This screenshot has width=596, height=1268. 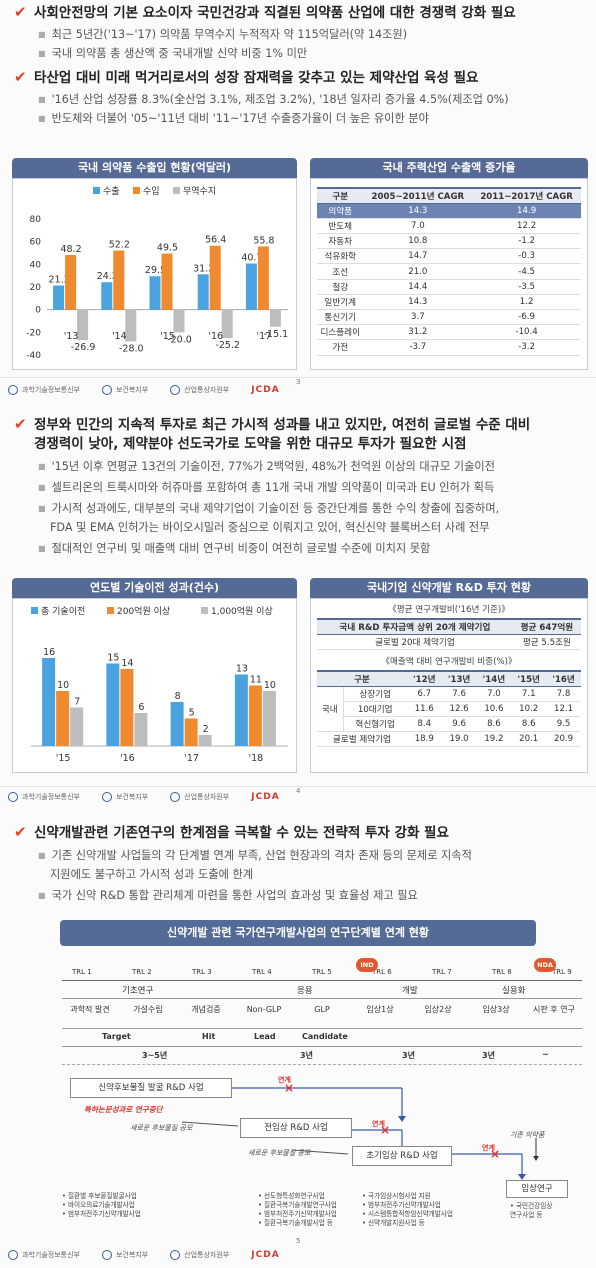 I want to click on data-label: 21.3, so click(x=59, y=280).